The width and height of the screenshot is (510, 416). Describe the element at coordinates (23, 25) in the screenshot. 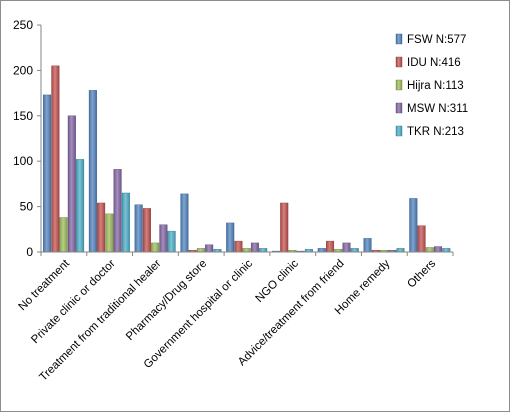

I see `y-tick-label: 250` at that location.